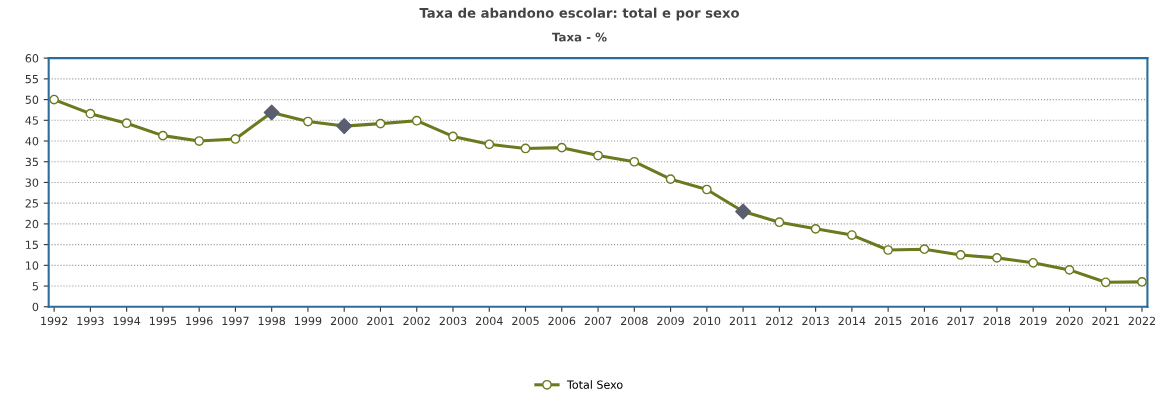  What do you see at coordinates (32, 244) in the screenshot?
I see `y-tick-label: 15` at bounding box center [32, 244].